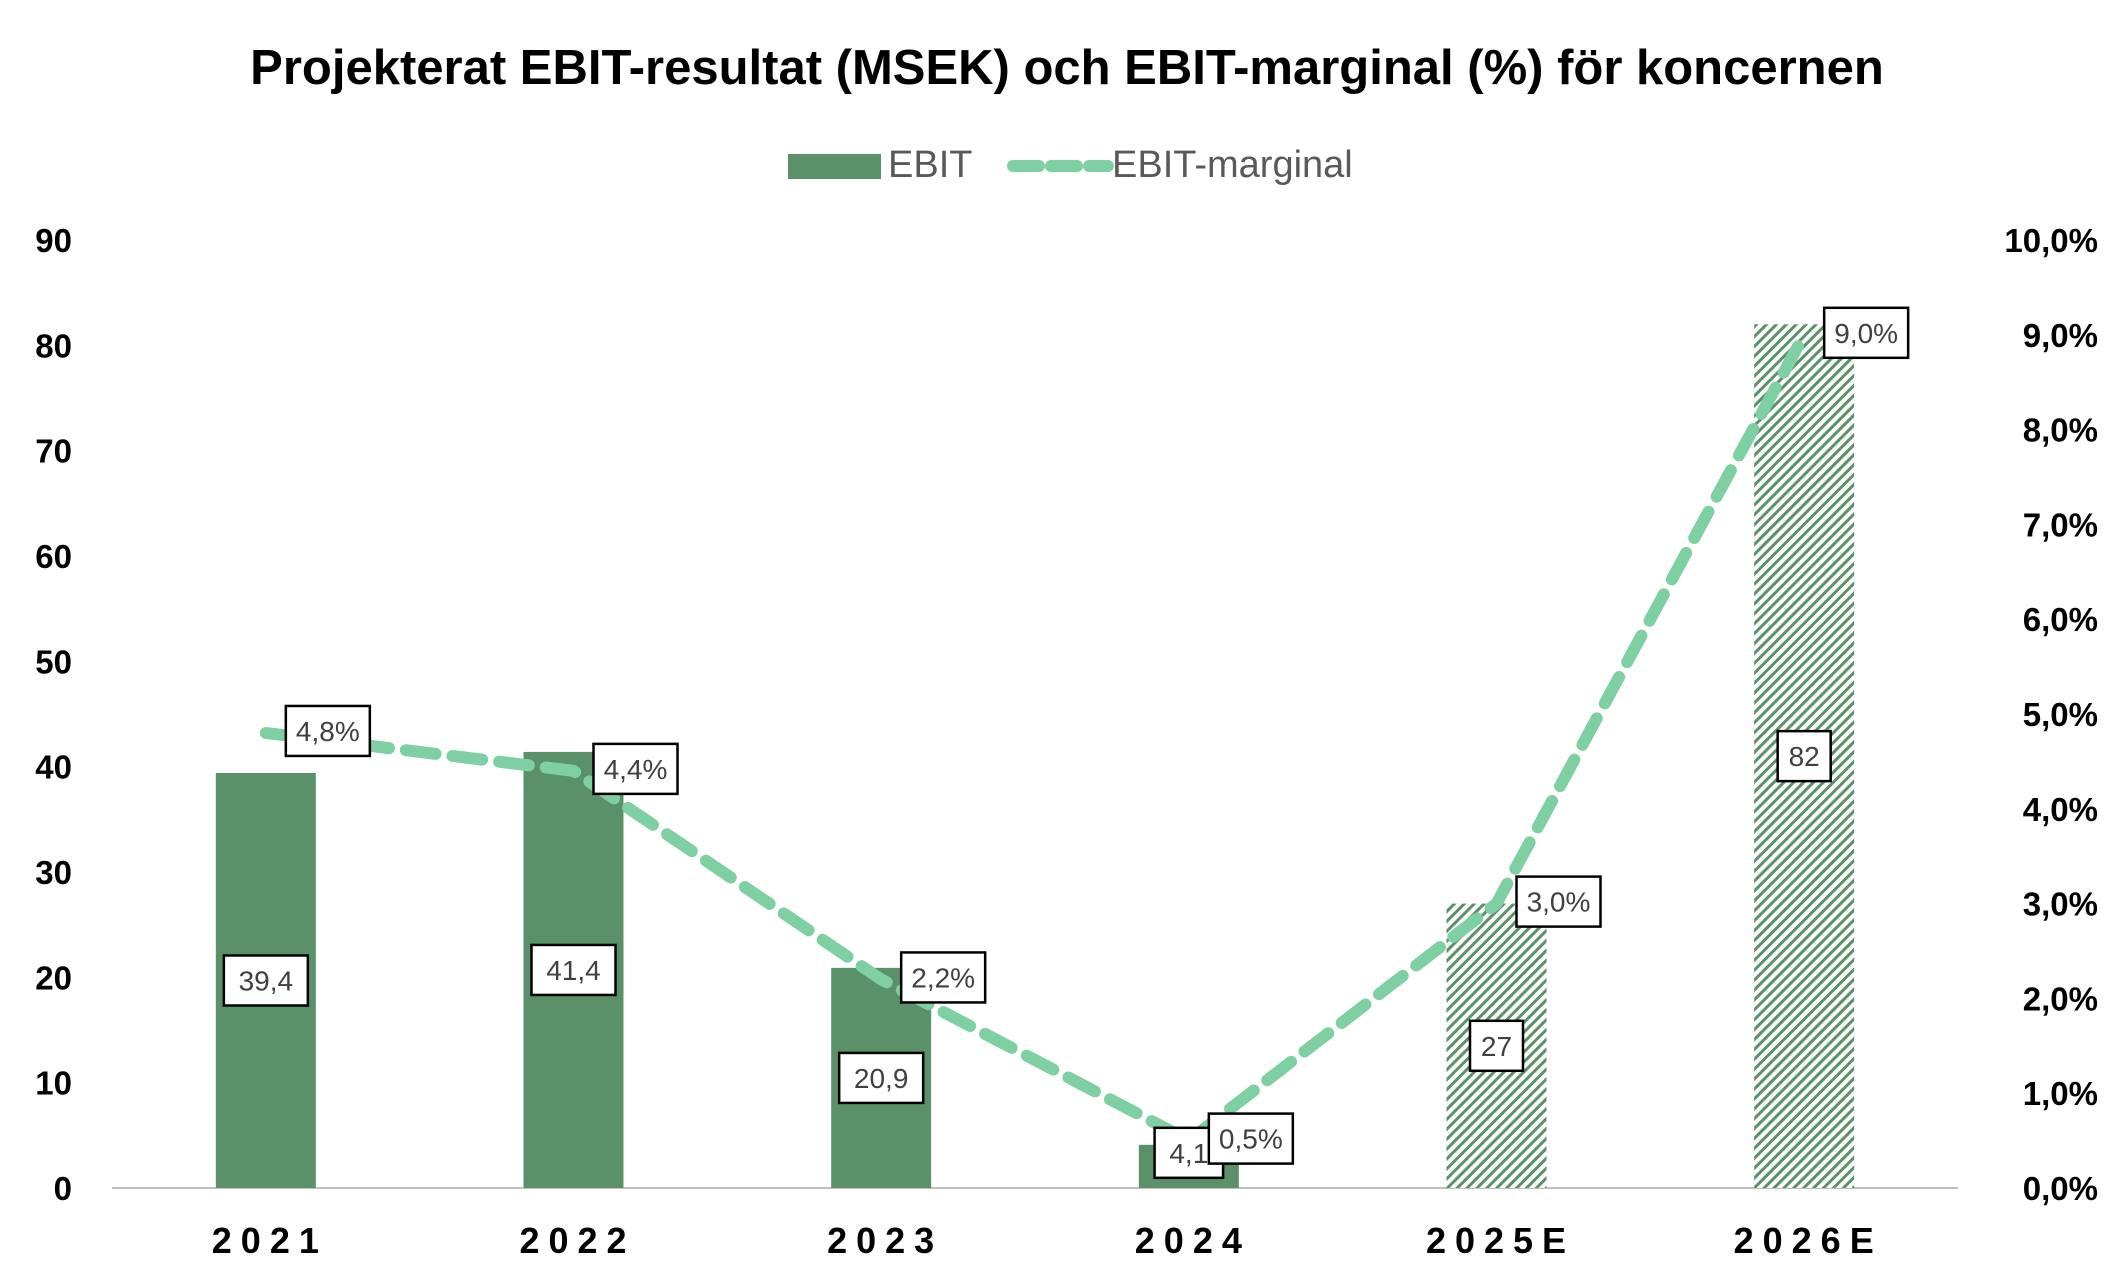 The image size is (2112, 1287). What do you see at coordinates (1500, 1240) in the screenshot?
I see `x-tick-label: 2025E` at bounding box center [1500, 1240].